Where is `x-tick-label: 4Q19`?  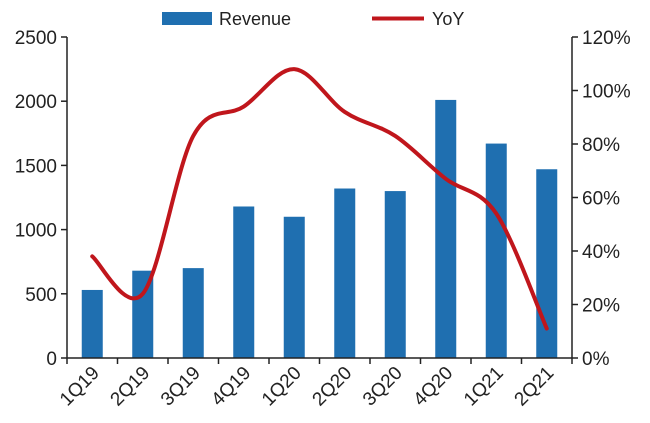
x-tick-label: 4Q19 is located at coordinates (232, 387).